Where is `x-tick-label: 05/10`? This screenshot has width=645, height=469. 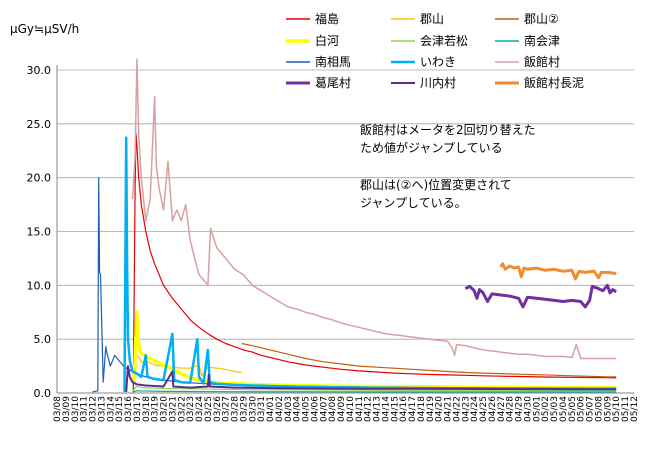
x-tick-label: 05/10 is located at coordinates (617, 409).